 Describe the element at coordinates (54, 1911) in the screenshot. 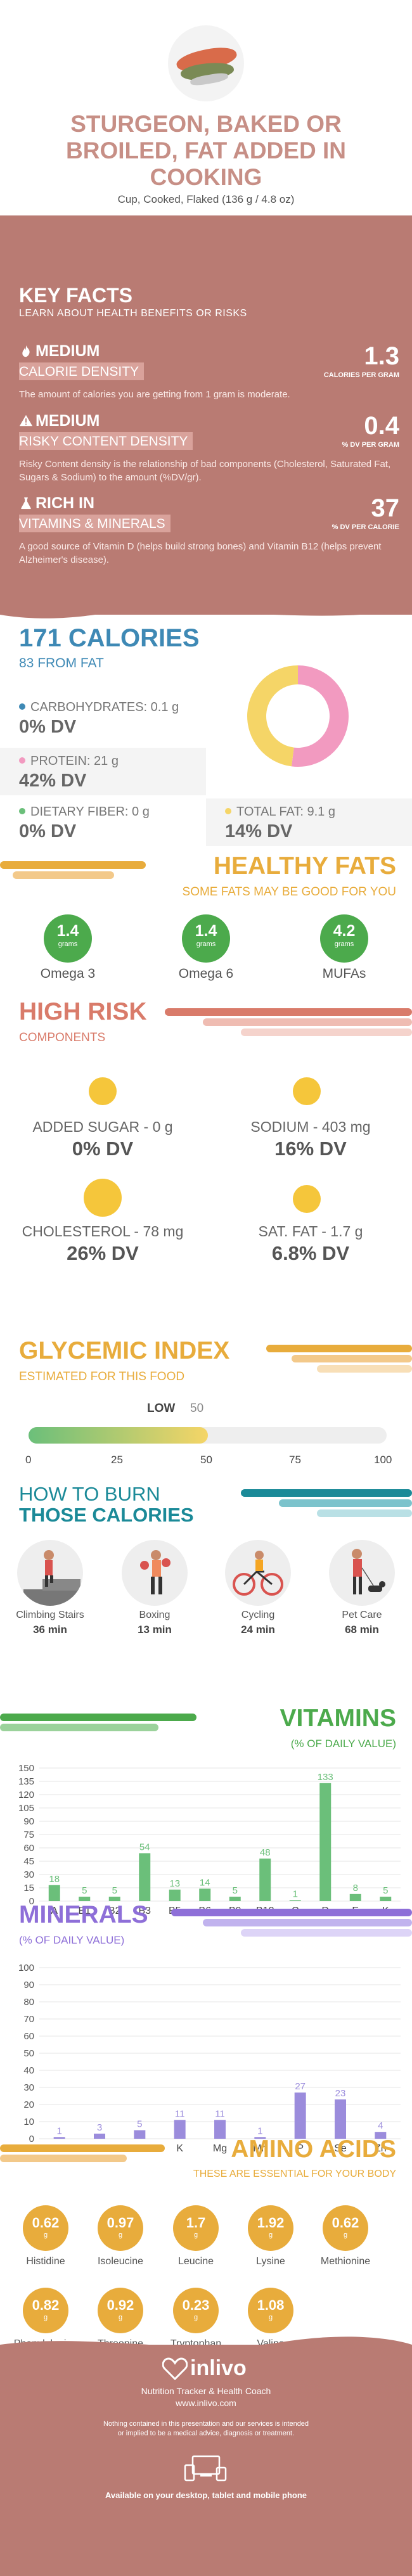

I see `x-tick-label: A` at that location.